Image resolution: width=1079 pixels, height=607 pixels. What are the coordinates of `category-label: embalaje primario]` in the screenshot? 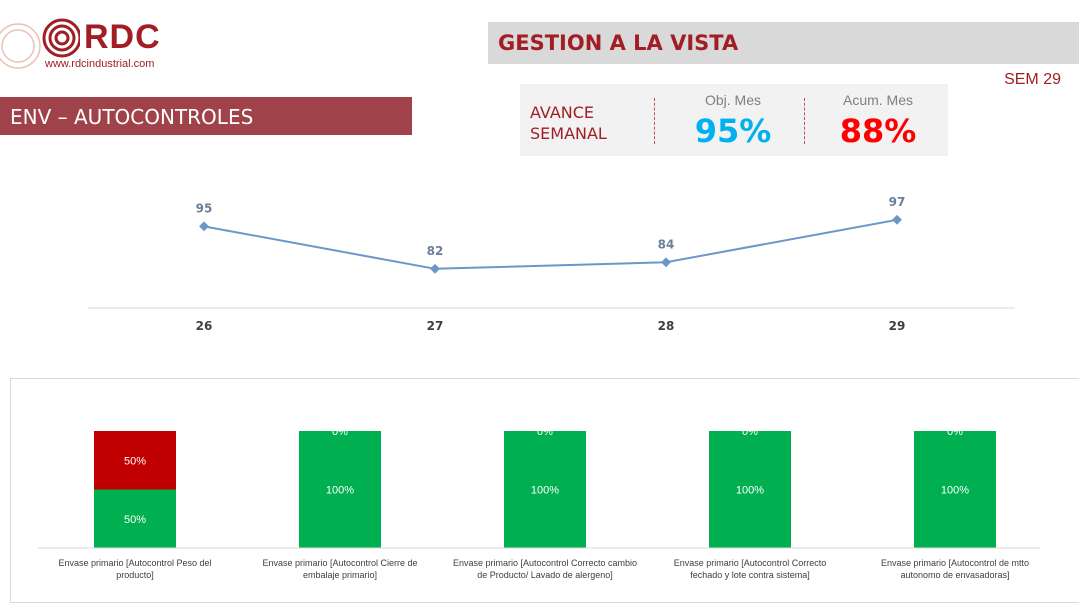 It's located at (340, 575).